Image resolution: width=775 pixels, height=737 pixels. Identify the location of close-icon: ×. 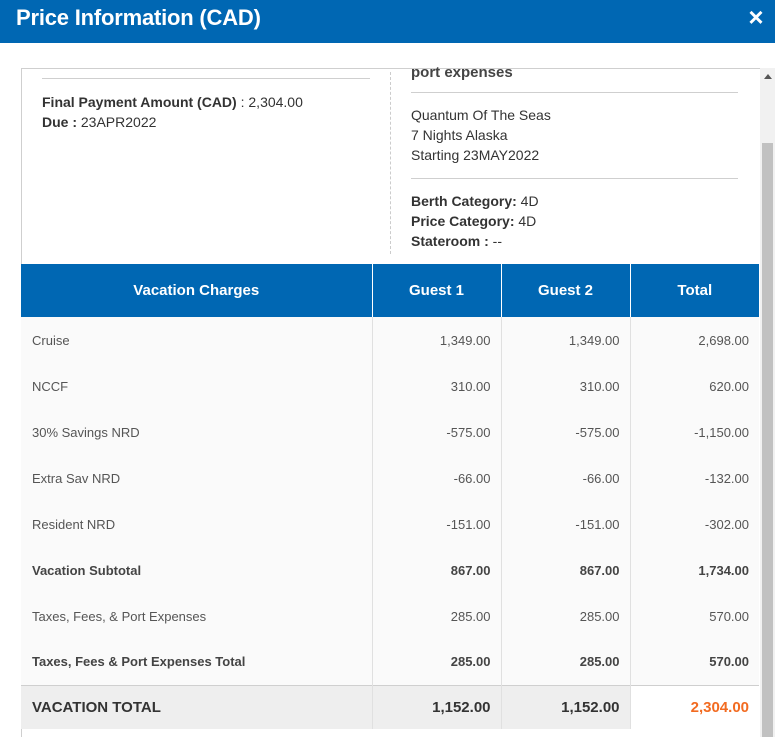
(756, 17).